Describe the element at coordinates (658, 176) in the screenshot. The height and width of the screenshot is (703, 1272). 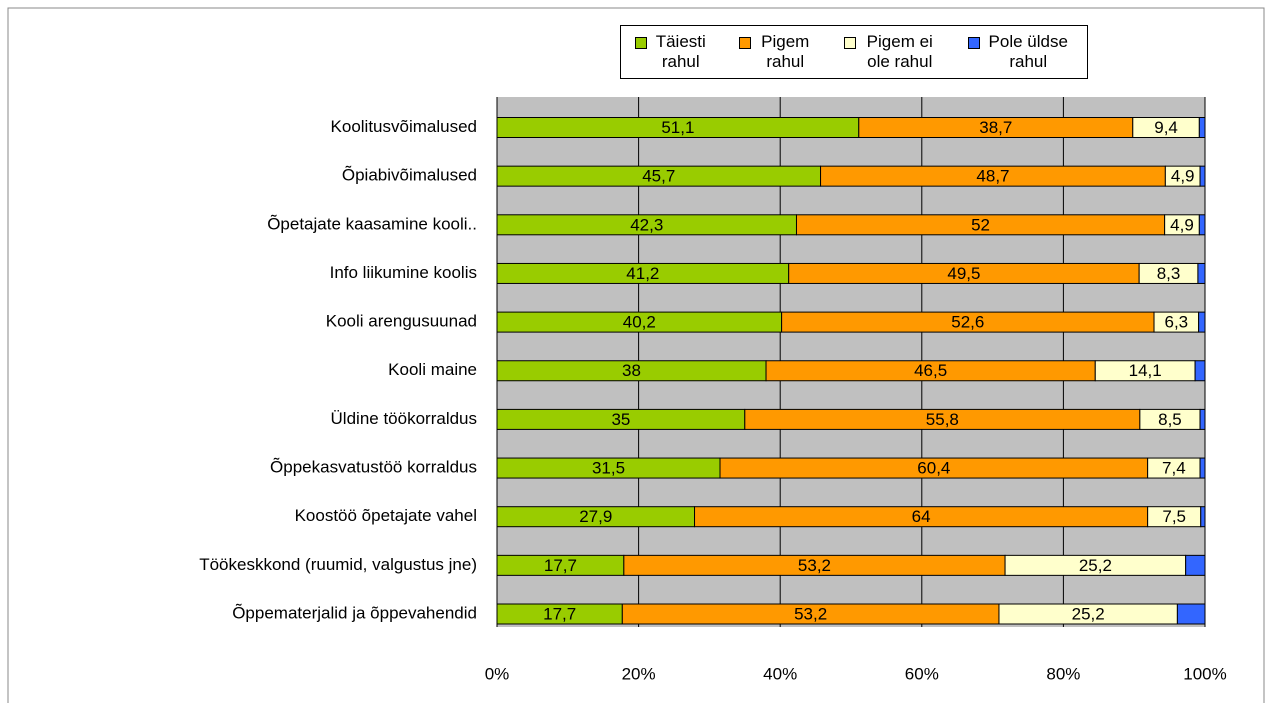
I see `data-label: 45,7` at that location.